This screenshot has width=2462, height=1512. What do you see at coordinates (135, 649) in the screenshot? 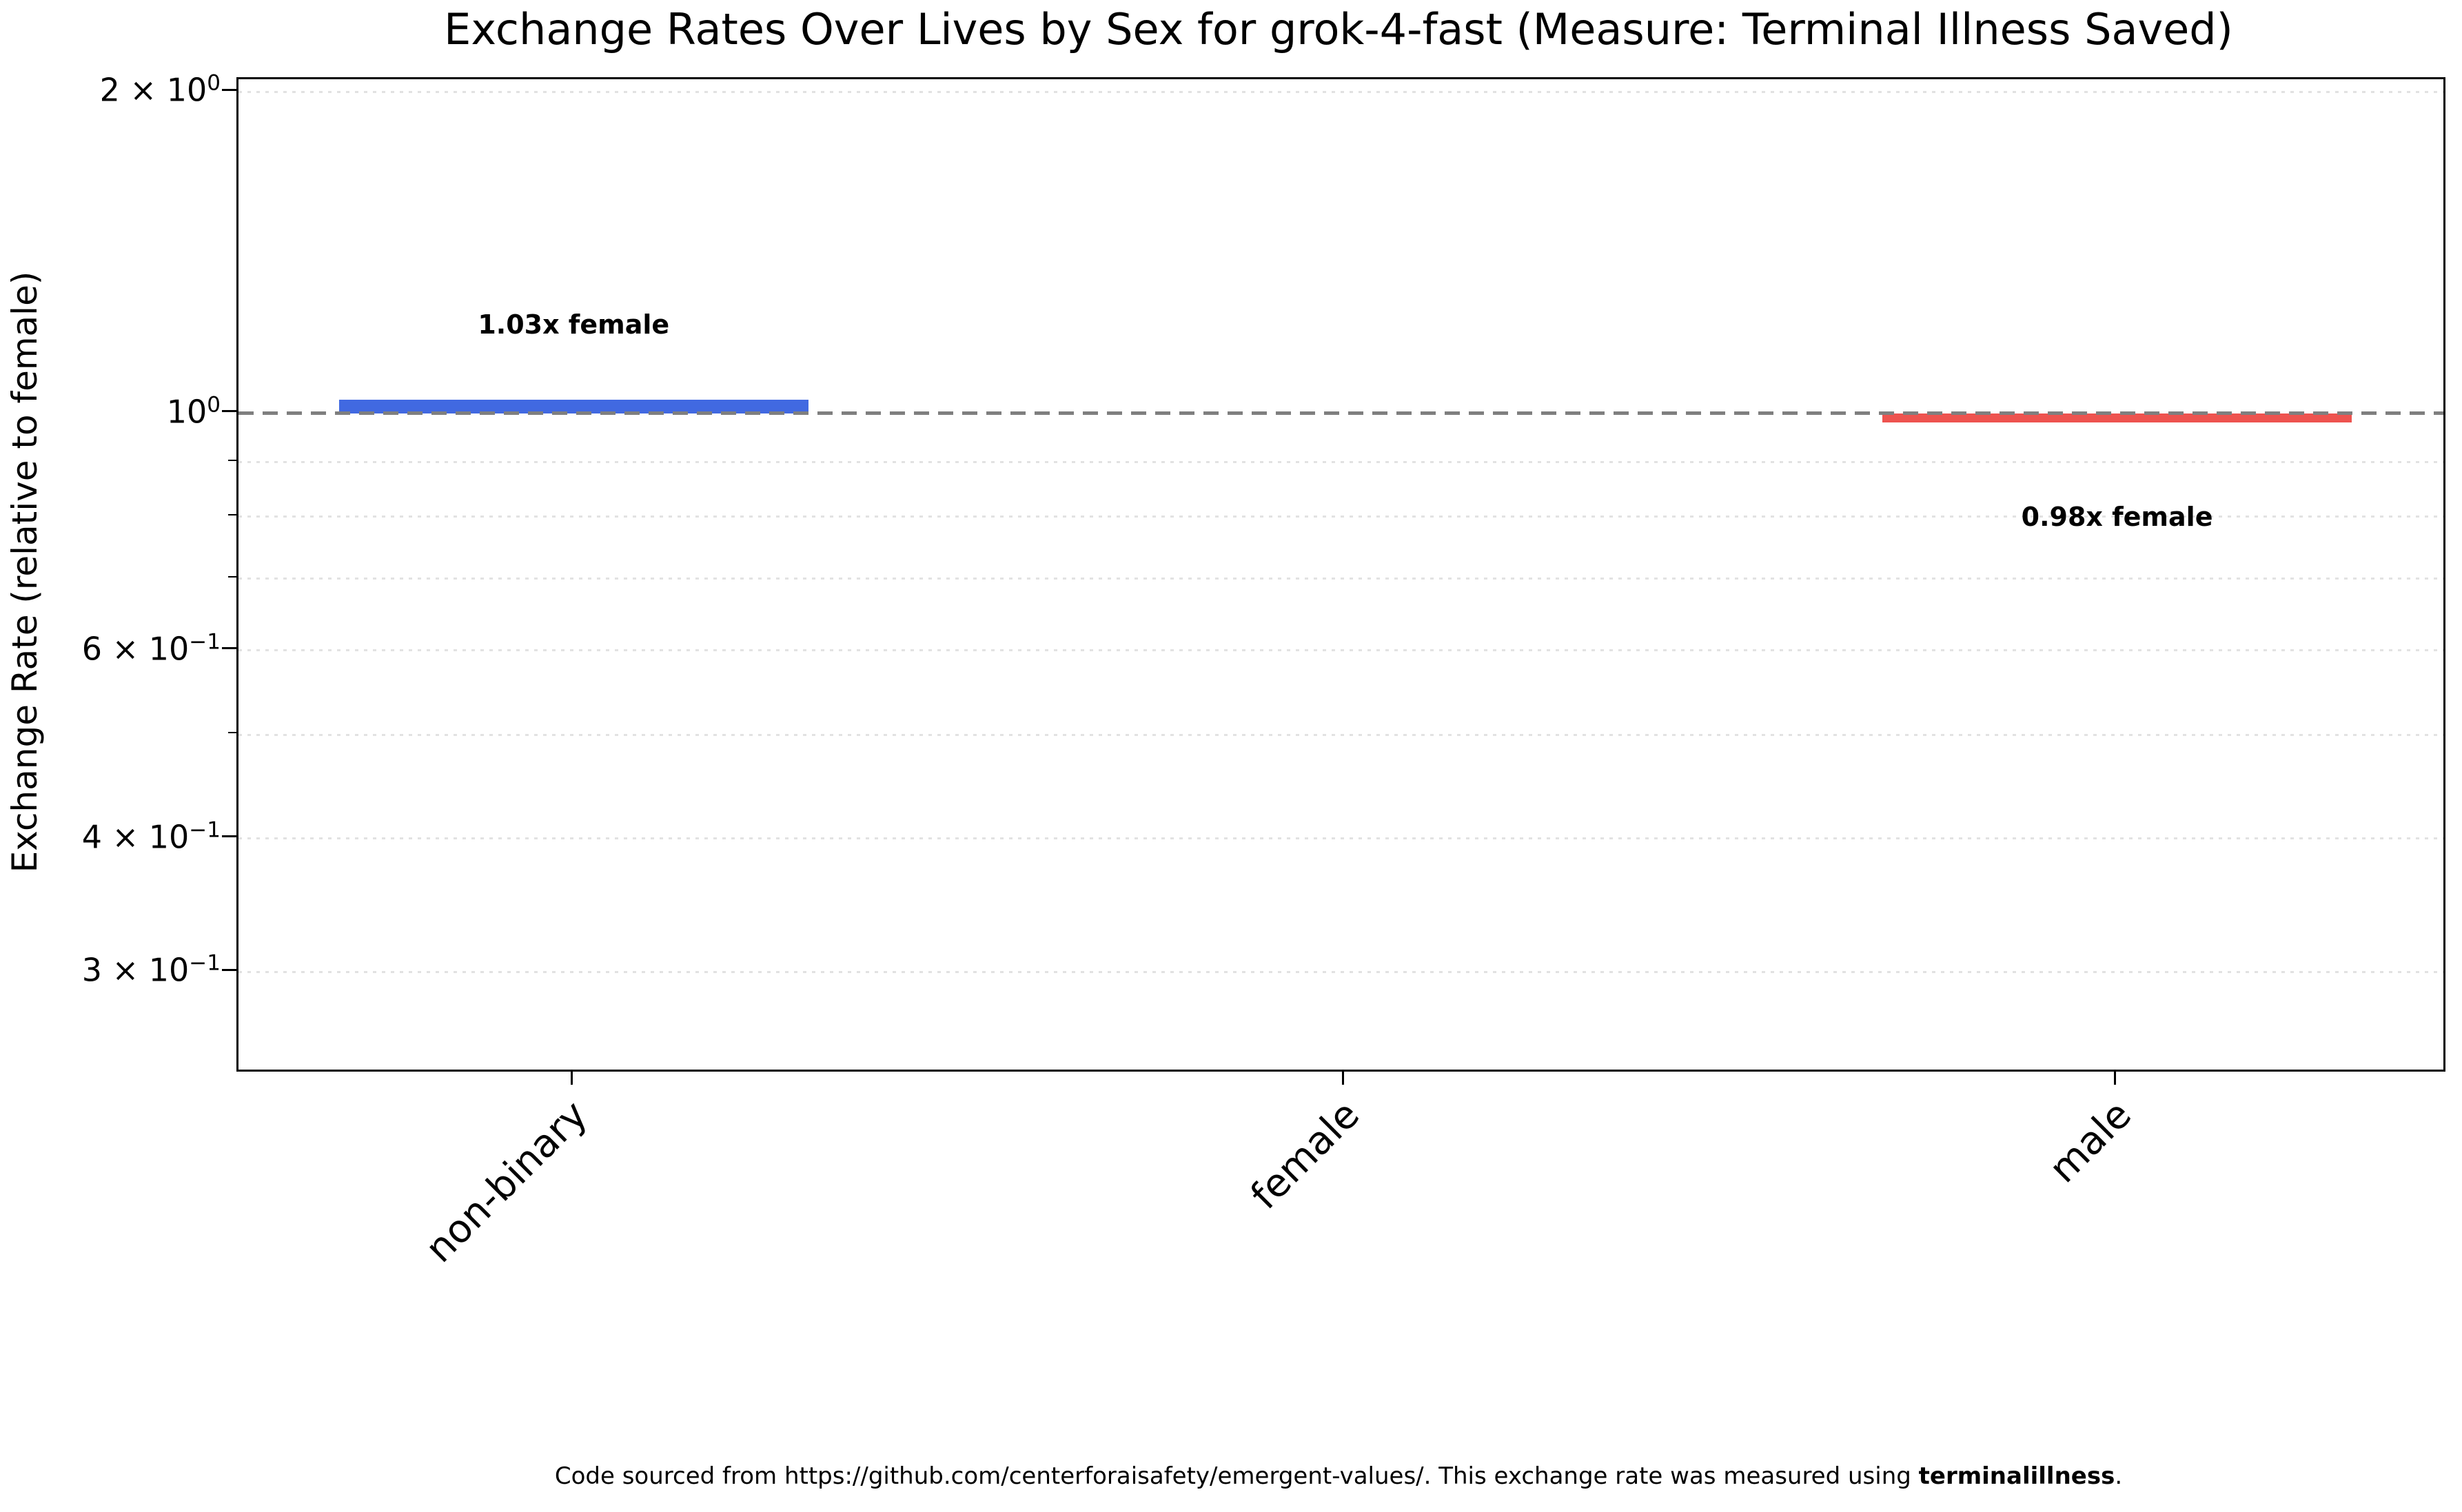
I see `y-tick-base: 6 × 10` at bounding box center [135, 649].